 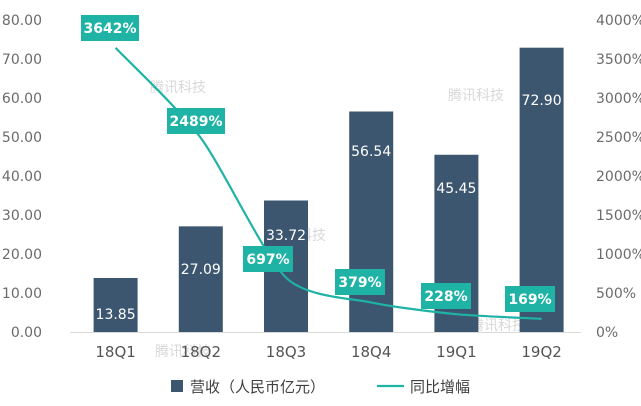 What do you see at coordinates (542, 101) in the screenshot?
I see `bar-value-label: 72.90` at bounding box center [542, 101].